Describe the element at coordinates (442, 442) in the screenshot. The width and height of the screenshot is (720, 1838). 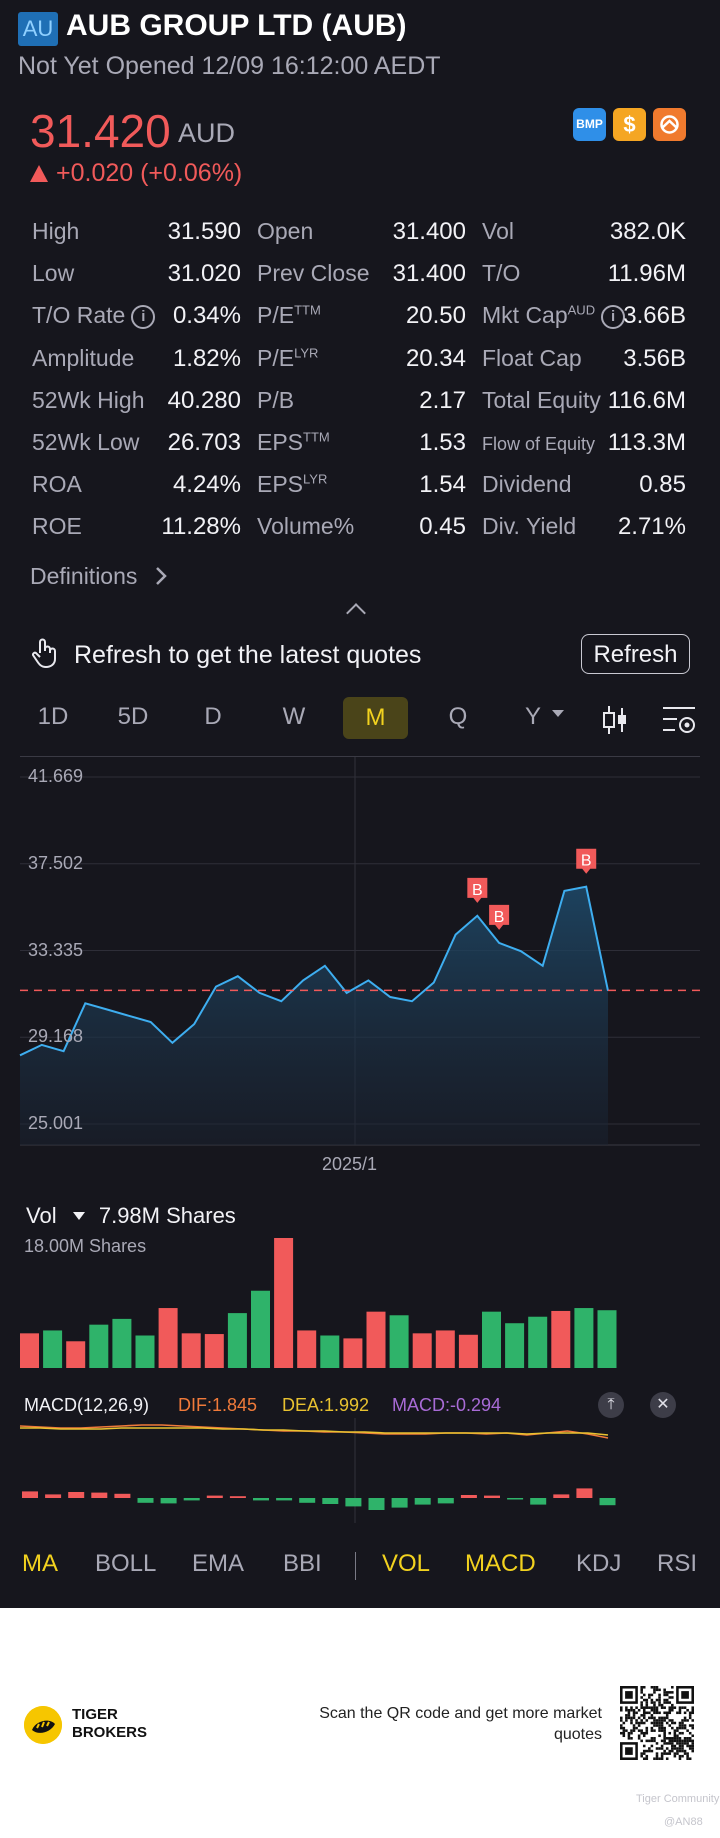
I see `stat-value: 1.53` at that location.